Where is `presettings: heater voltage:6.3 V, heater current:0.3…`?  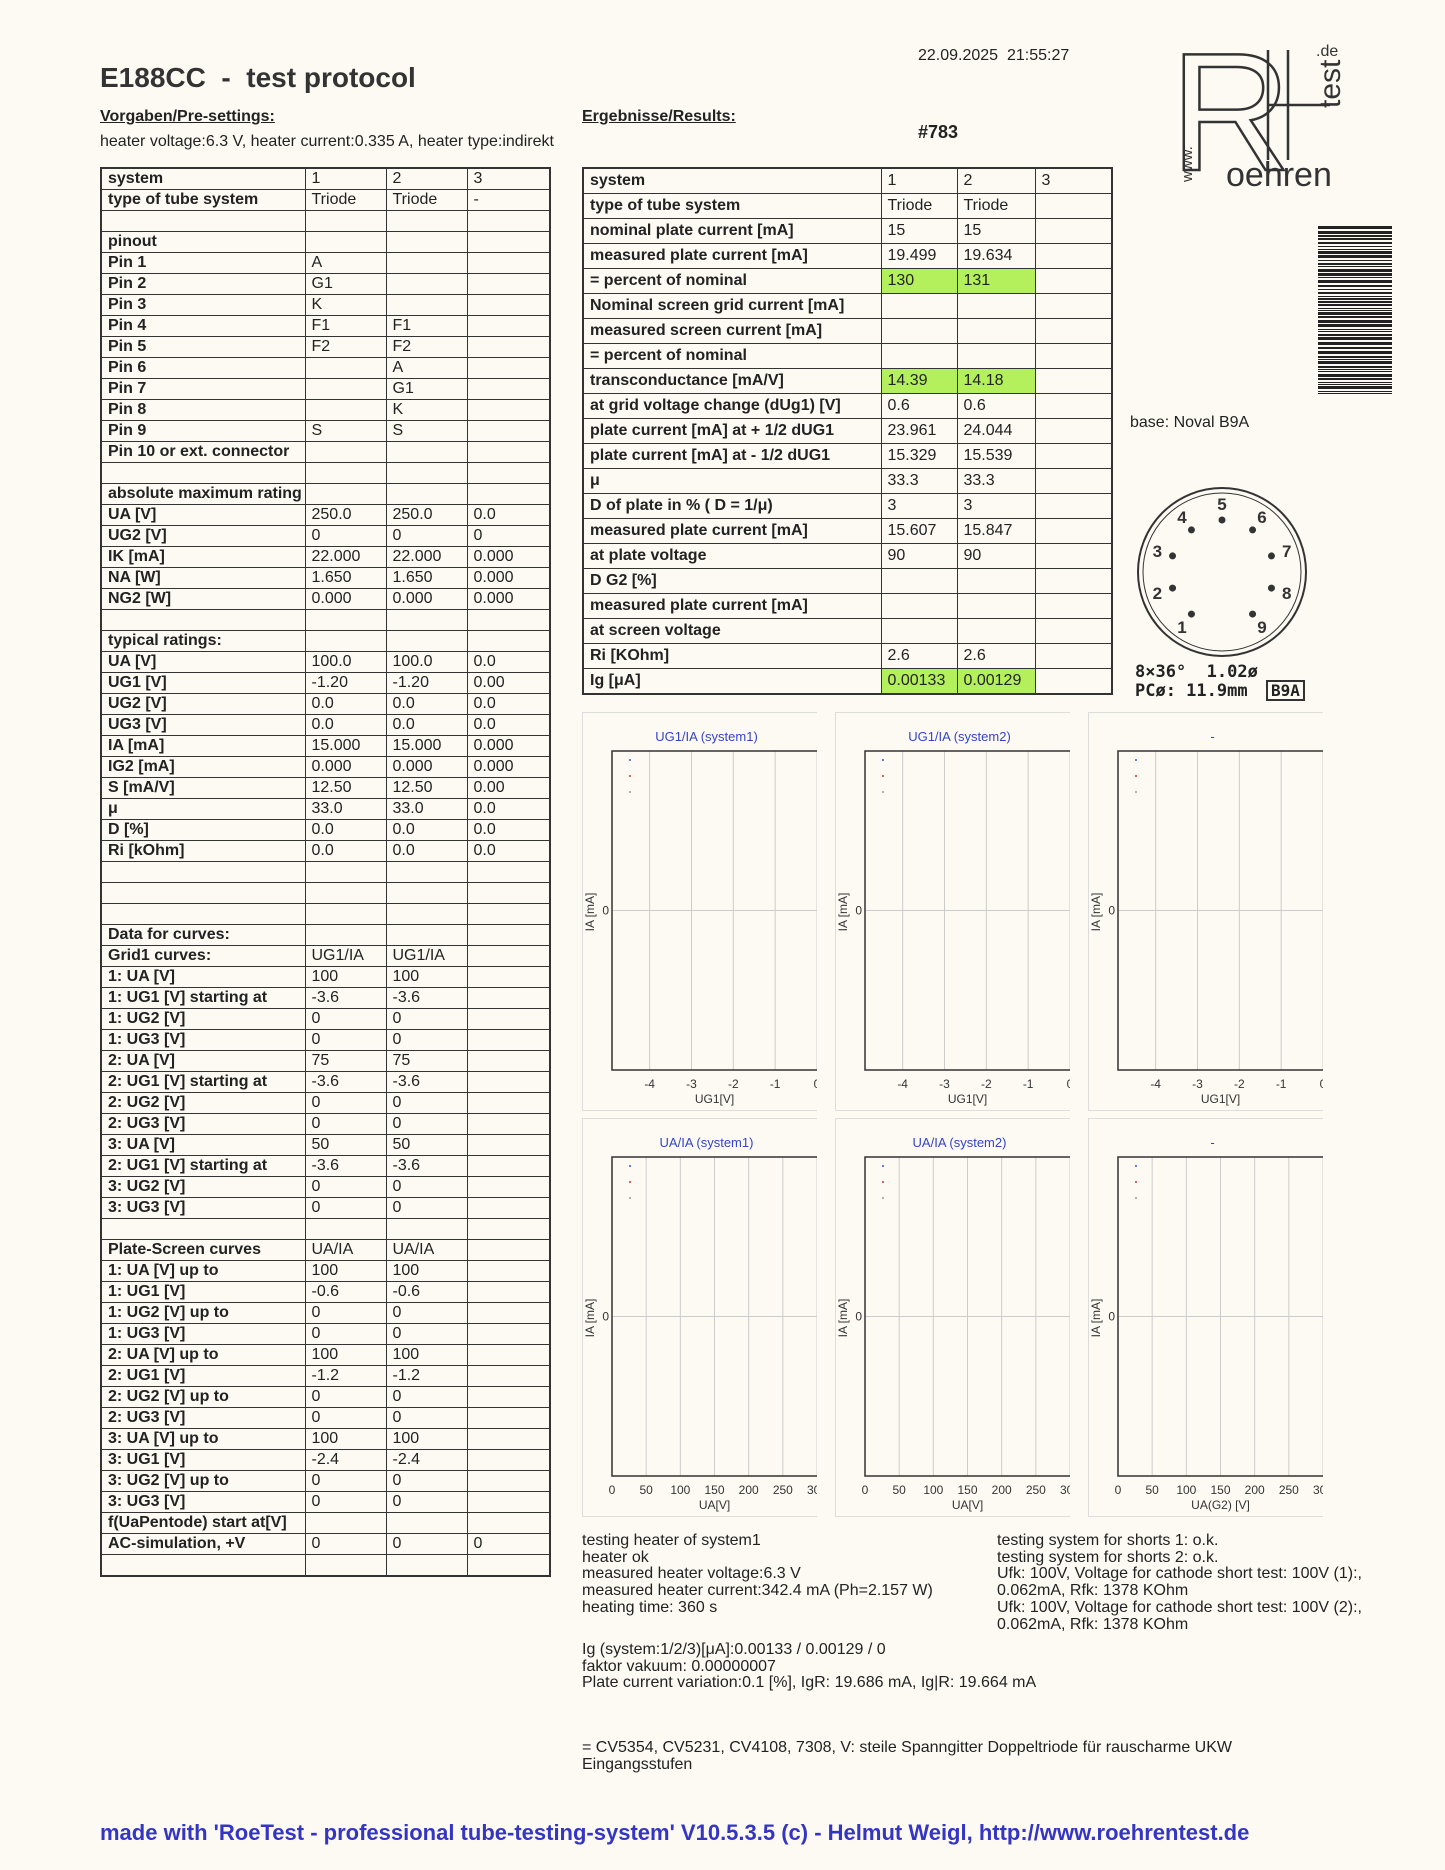
presettings: heater voltage:6.3 V, heater current:0.3… is located at coordinates (327, 141).